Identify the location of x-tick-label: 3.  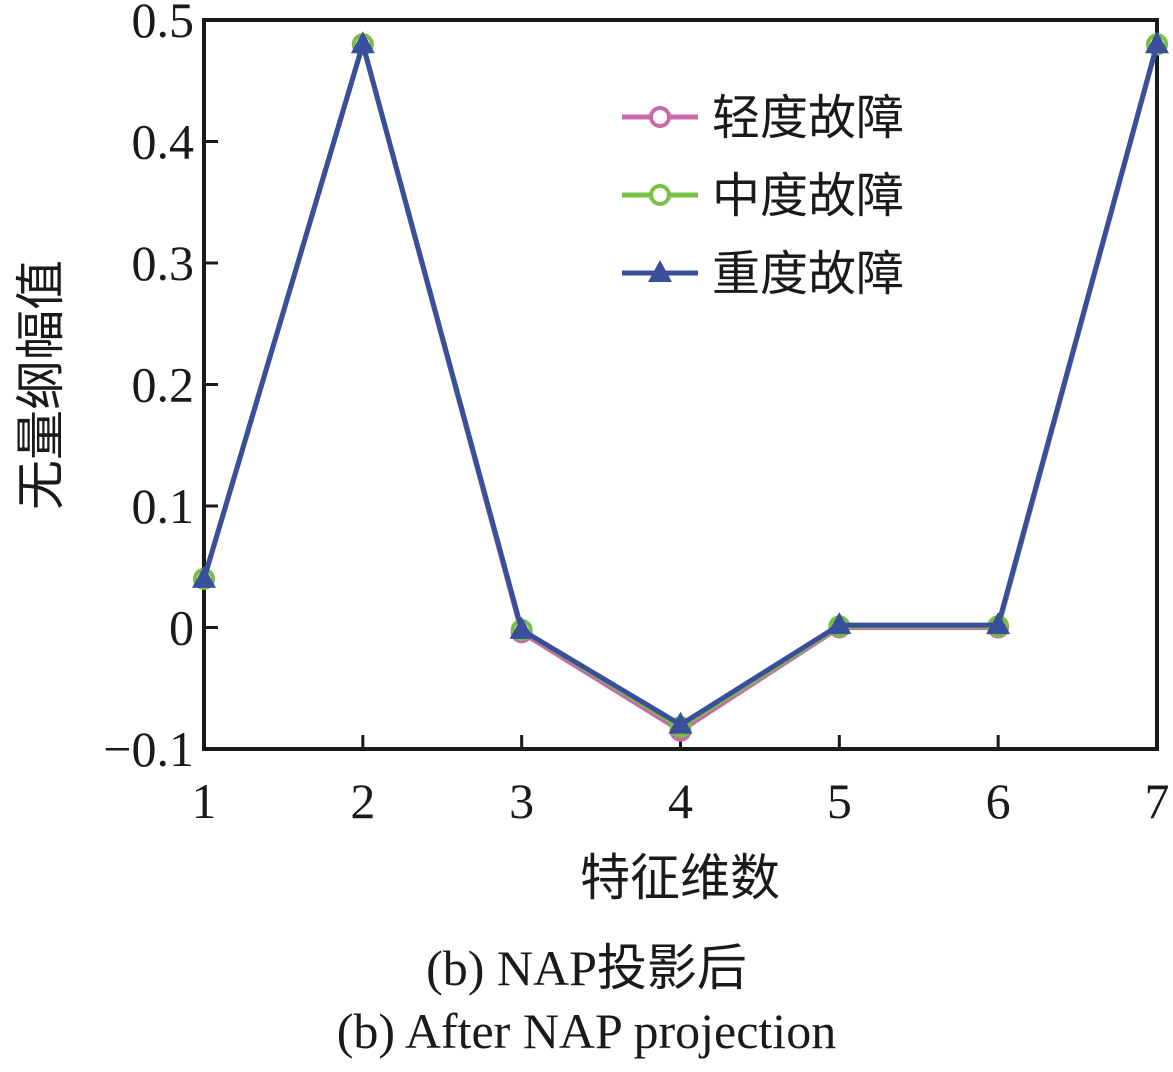
(521, 801).